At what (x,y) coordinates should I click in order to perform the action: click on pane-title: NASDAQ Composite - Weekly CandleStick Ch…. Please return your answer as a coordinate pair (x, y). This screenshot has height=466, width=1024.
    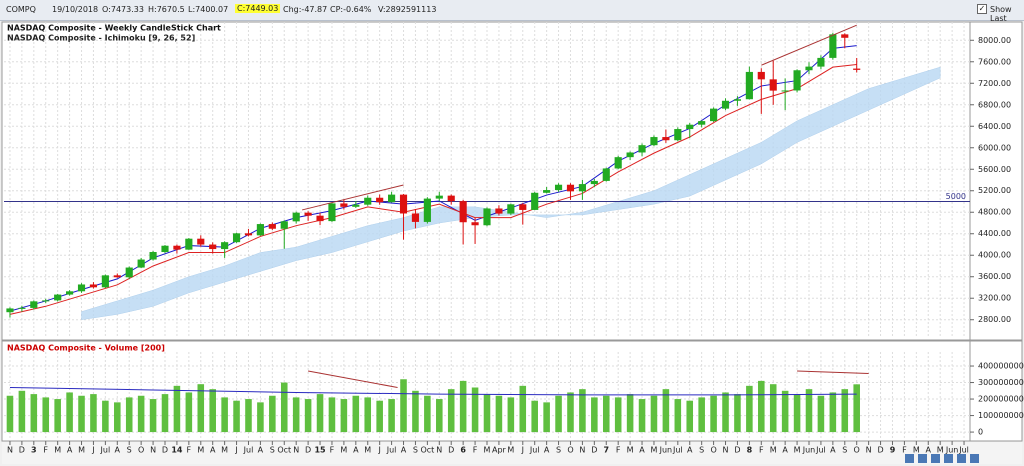
    Looking at the image, I should click on (114, 28).